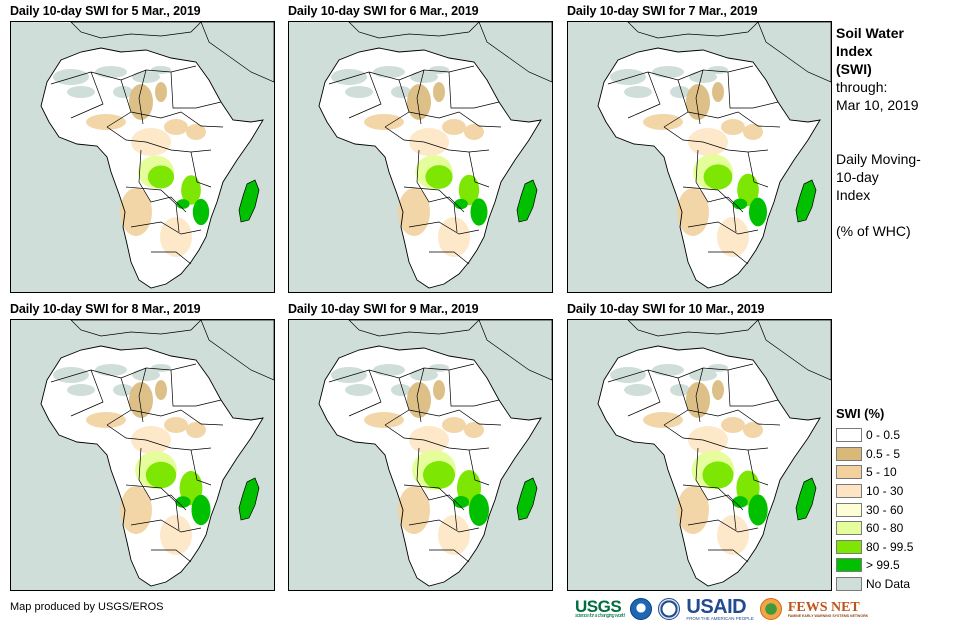  Describe the element at coordinates (600, 615) in the screenshot. I see `usgs-tagline: science for a changing world` at that location.